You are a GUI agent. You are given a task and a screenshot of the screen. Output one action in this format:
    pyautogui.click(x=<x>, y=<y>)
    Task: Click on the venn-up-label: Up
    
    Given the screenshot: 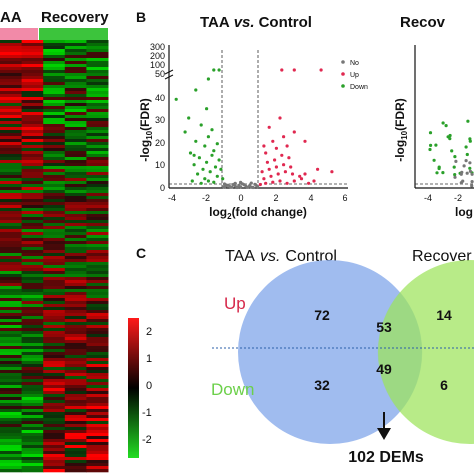 What is the action you would take?
    pyautogui.click(x=235, y=303)
    